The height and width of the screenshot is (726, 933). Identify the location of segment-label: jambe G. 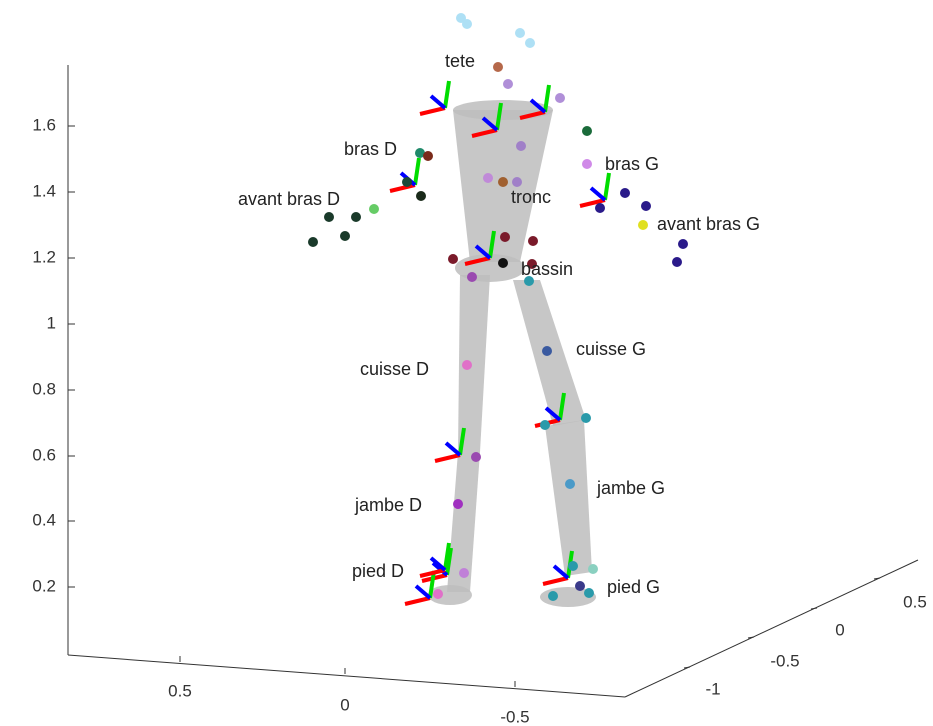
(630, 488).